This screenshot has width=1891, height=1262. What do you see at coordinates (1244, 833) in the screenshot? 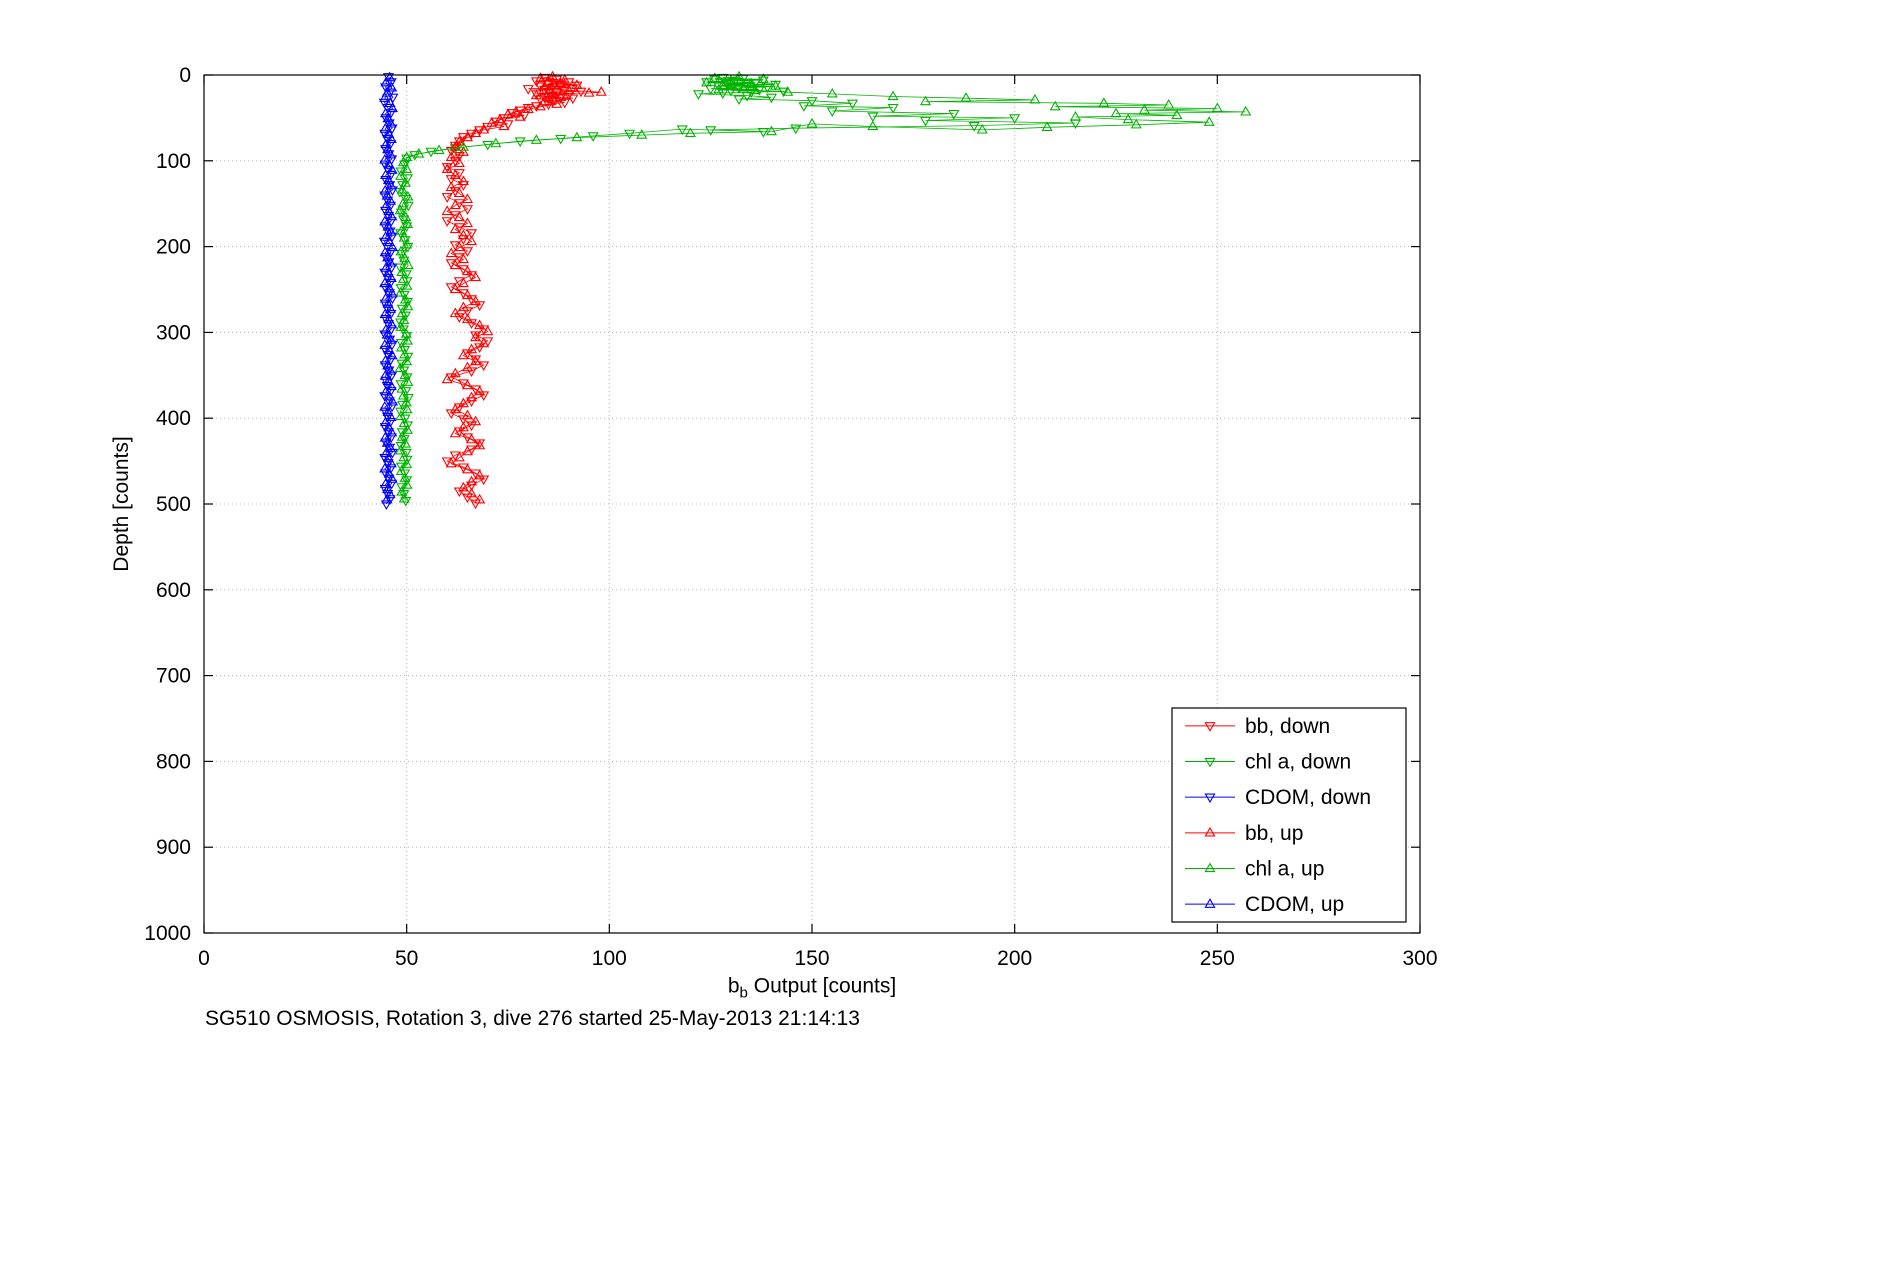
I see `legend-item-bb-up: bb, up` at bounding box center [1244, 833].